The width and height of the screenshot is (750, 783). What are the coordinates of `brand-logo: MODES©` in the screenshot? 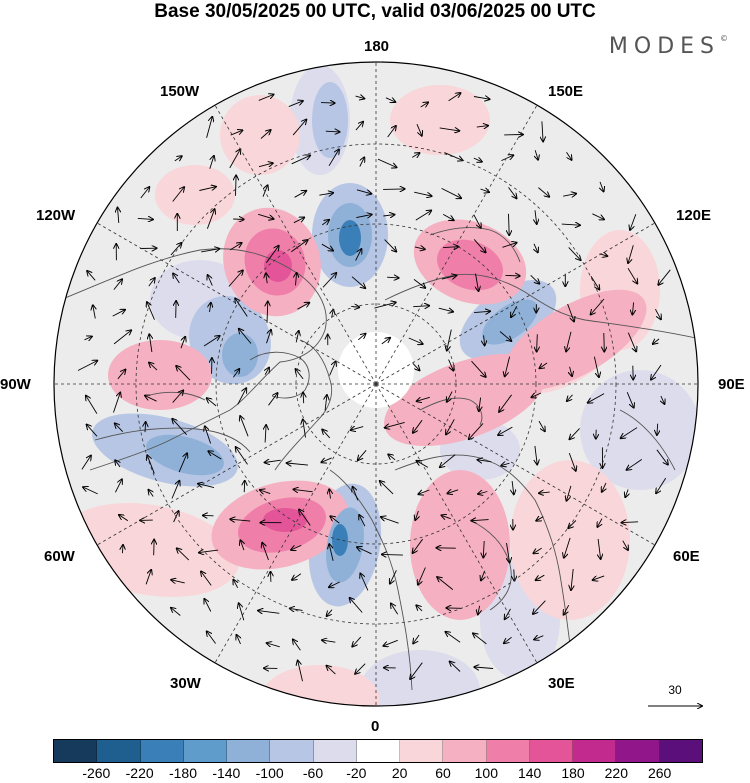 It's located at (668, 46).